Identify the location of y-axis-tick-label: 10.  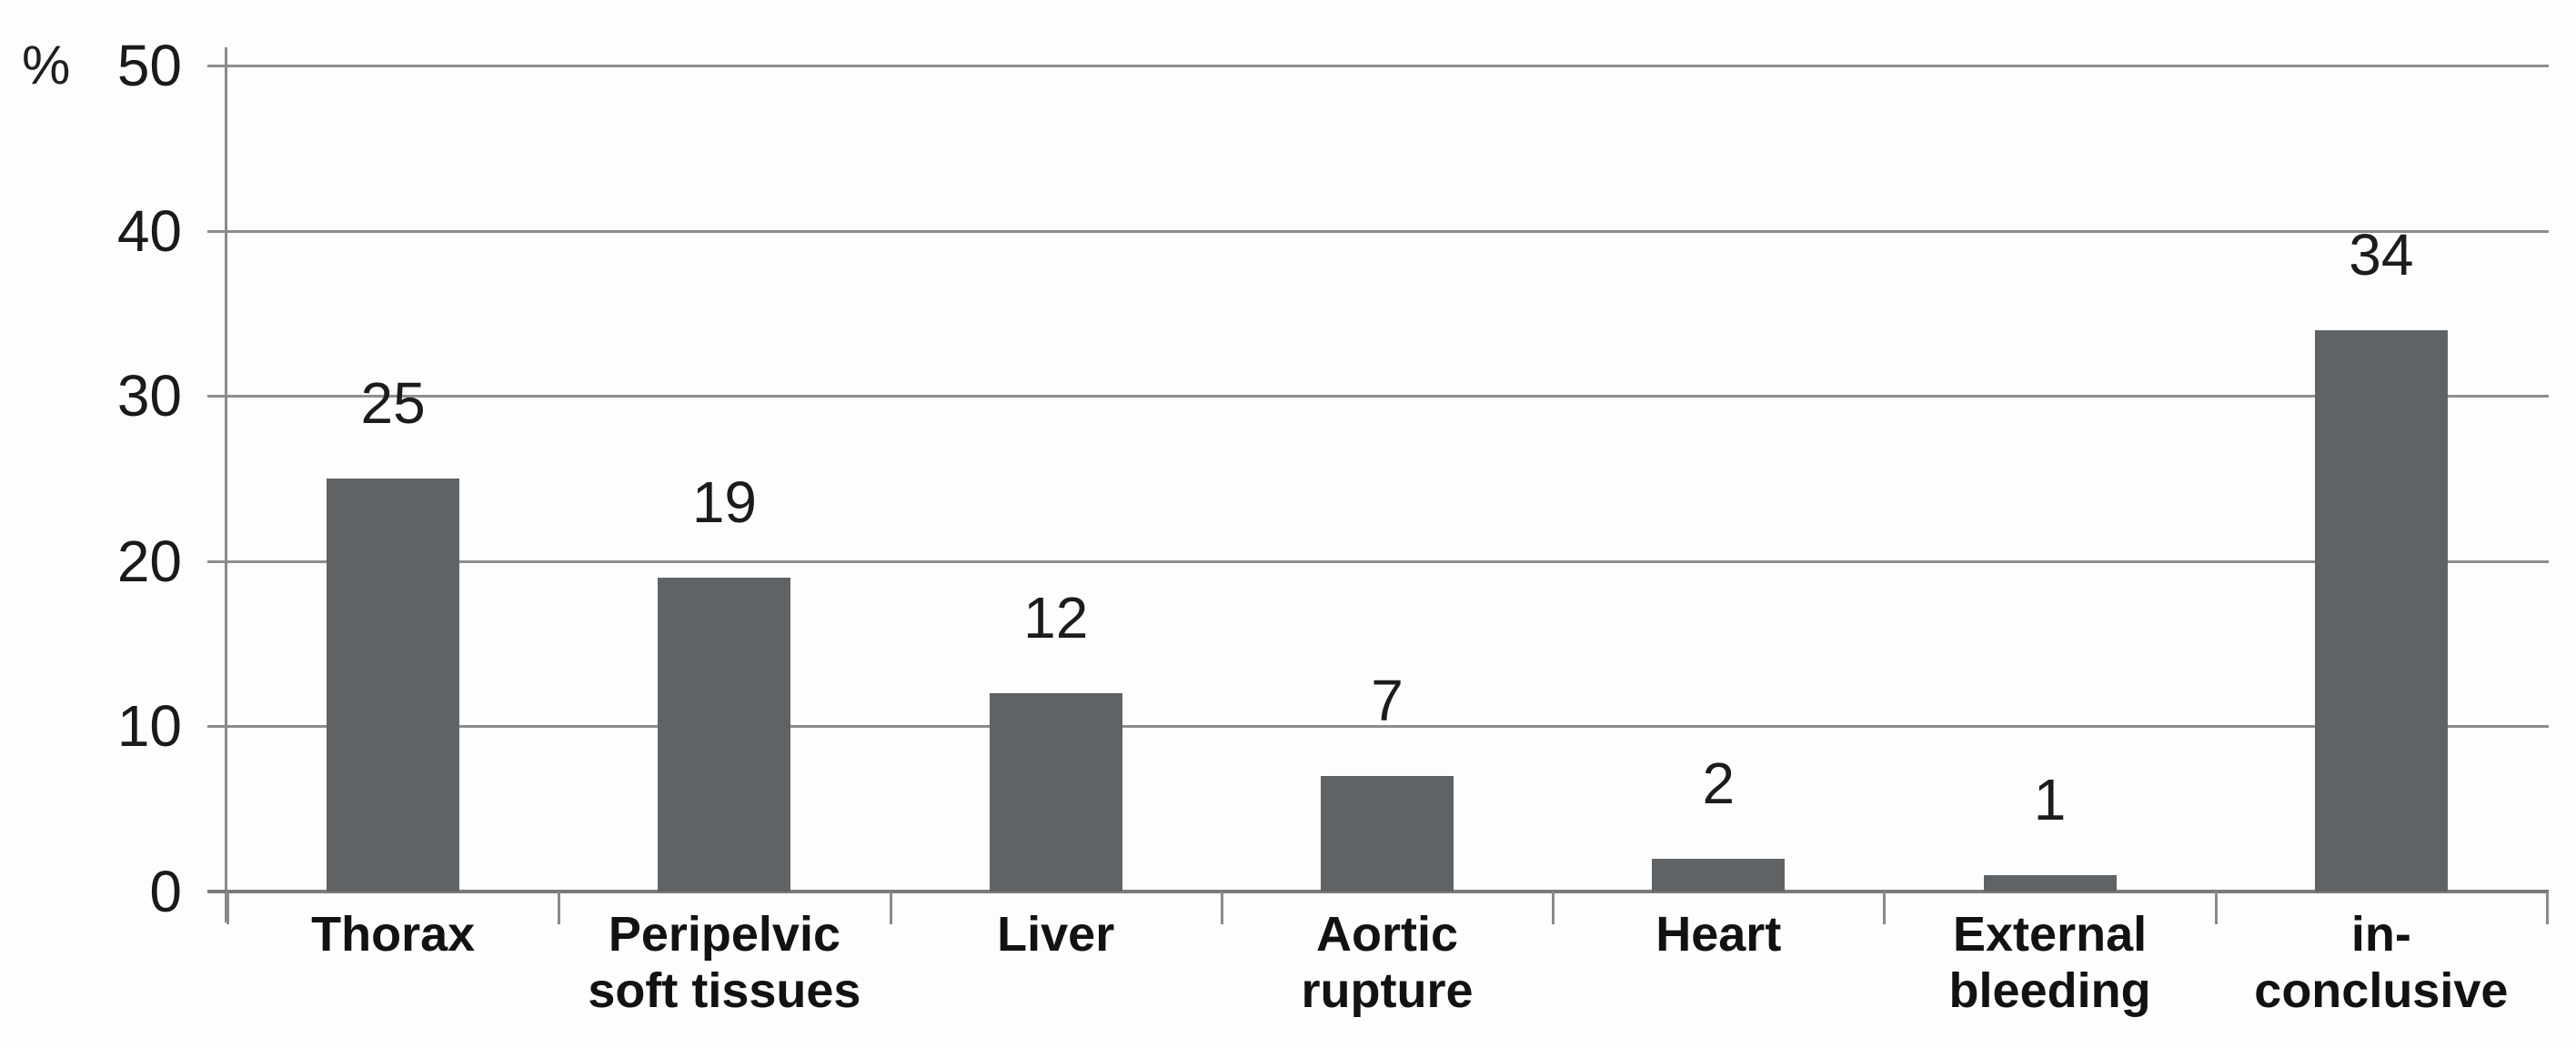
(149, 726).